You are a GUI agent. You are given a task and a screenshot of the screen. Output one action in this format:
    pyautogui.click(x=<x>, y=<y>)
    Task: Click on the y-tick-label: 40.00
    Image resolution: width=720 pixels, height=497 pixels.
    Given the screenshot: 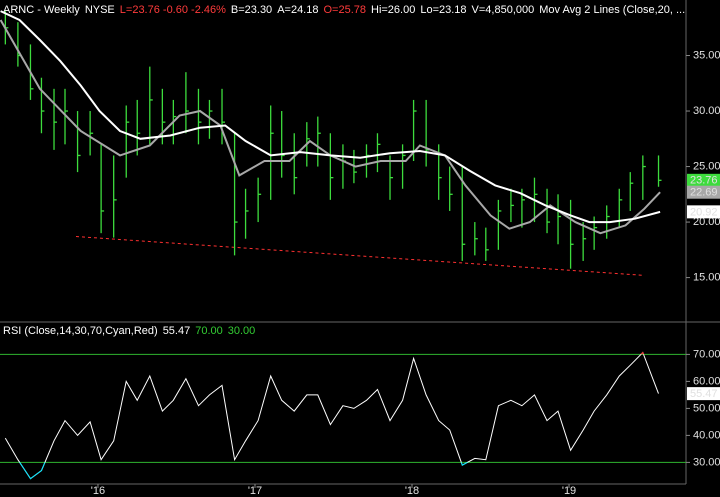 What is the action you would take?
    pyautogui.click(x=706, y=435)
    